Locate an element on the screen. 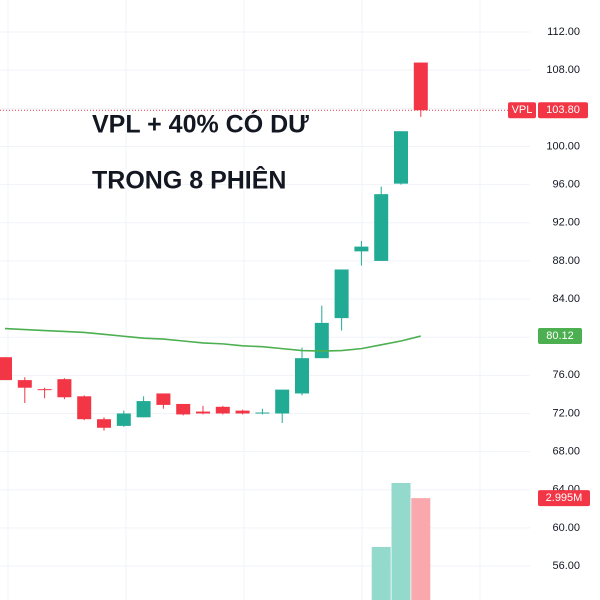 The width and height of the screenshot is (600, 600). y-tick-label: 92.00 is located at coordinates (566, 223).